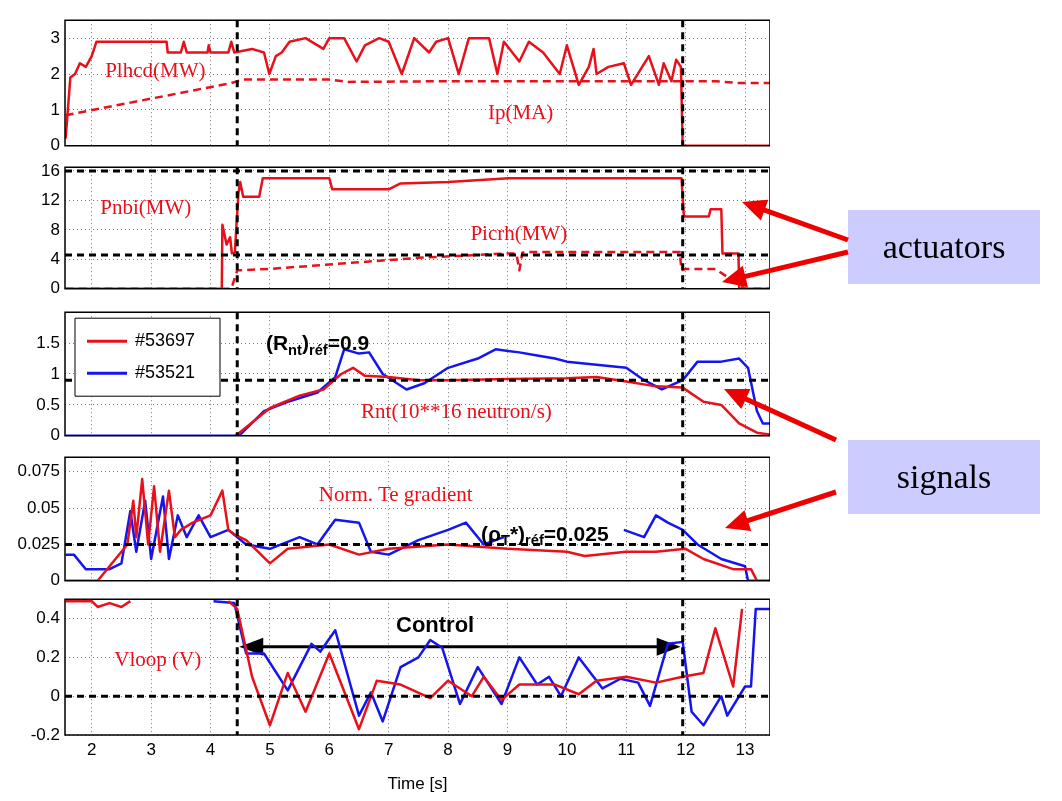 This screenshot has height=801, width=1062. What do you see at coordinates (448, 749) in the screenshot?
I see `x-tick-label: 8` at bounding box center [448, 749].